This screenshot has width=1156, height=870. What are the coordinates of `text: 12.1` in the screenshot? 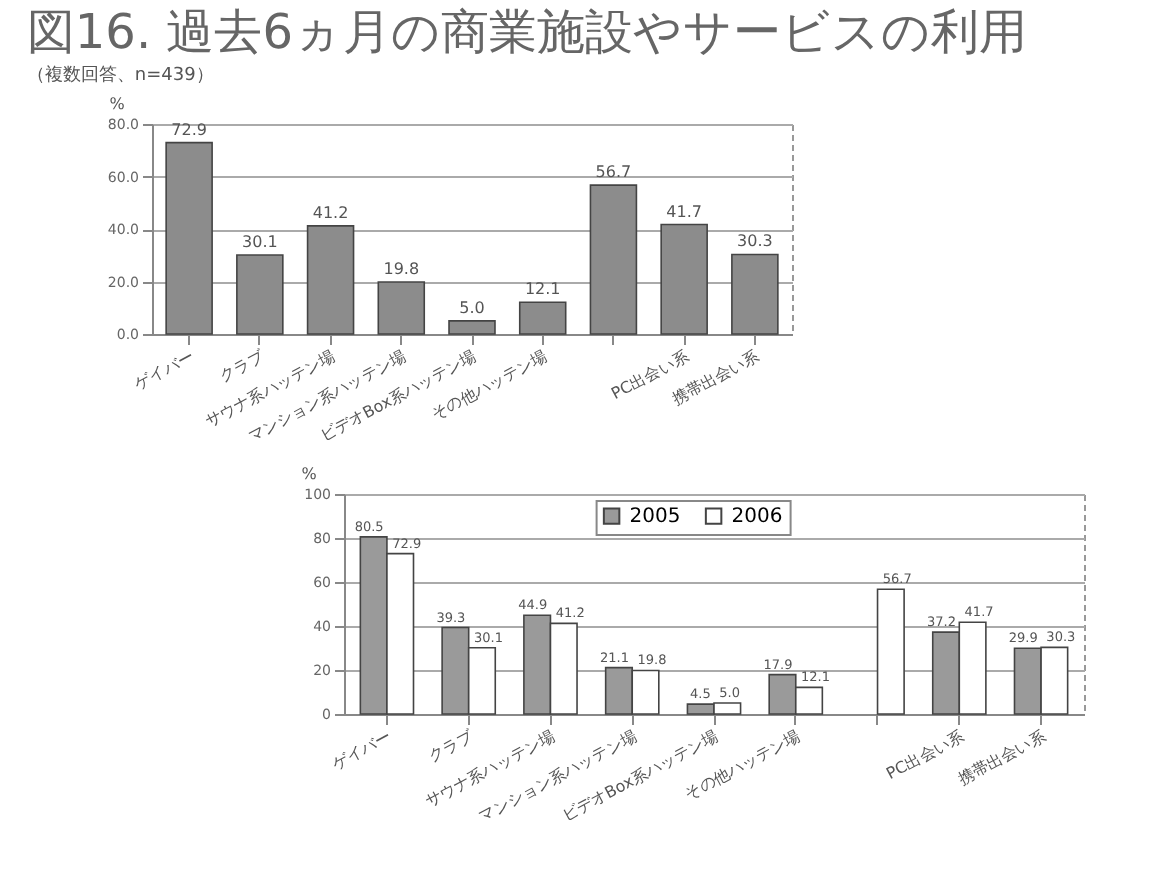 It's located at (542, 289).